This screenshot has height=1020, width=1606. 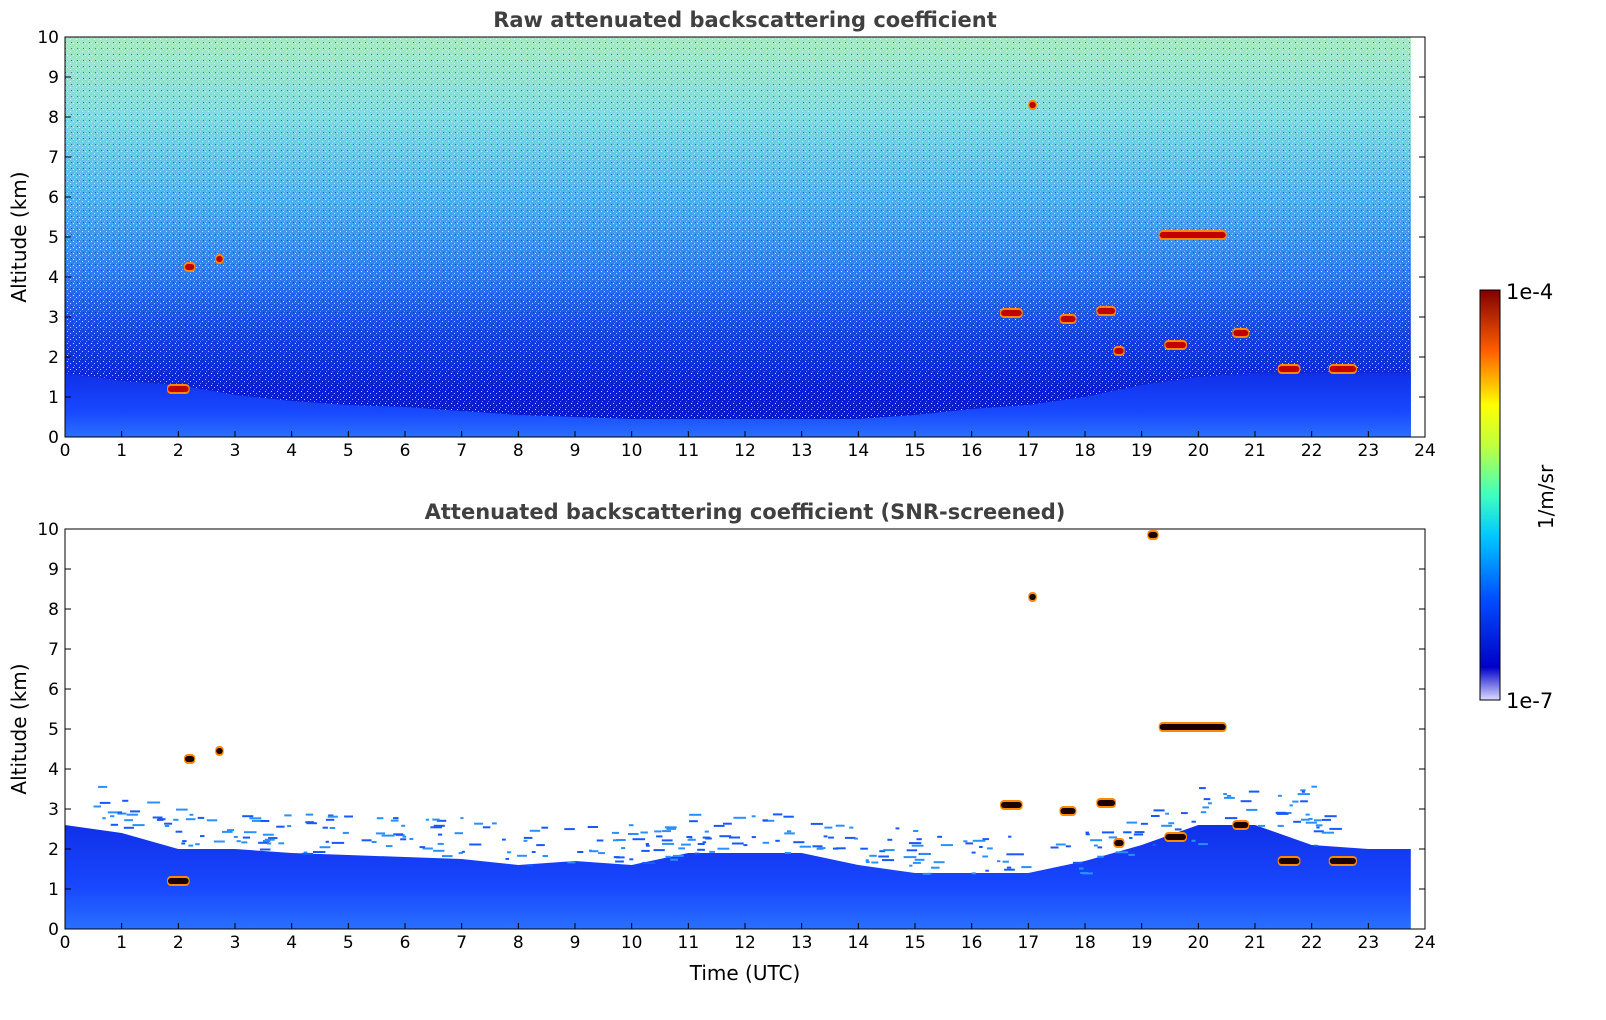 I want to click on y-tick-label: 1, so click(x=53, y=398).